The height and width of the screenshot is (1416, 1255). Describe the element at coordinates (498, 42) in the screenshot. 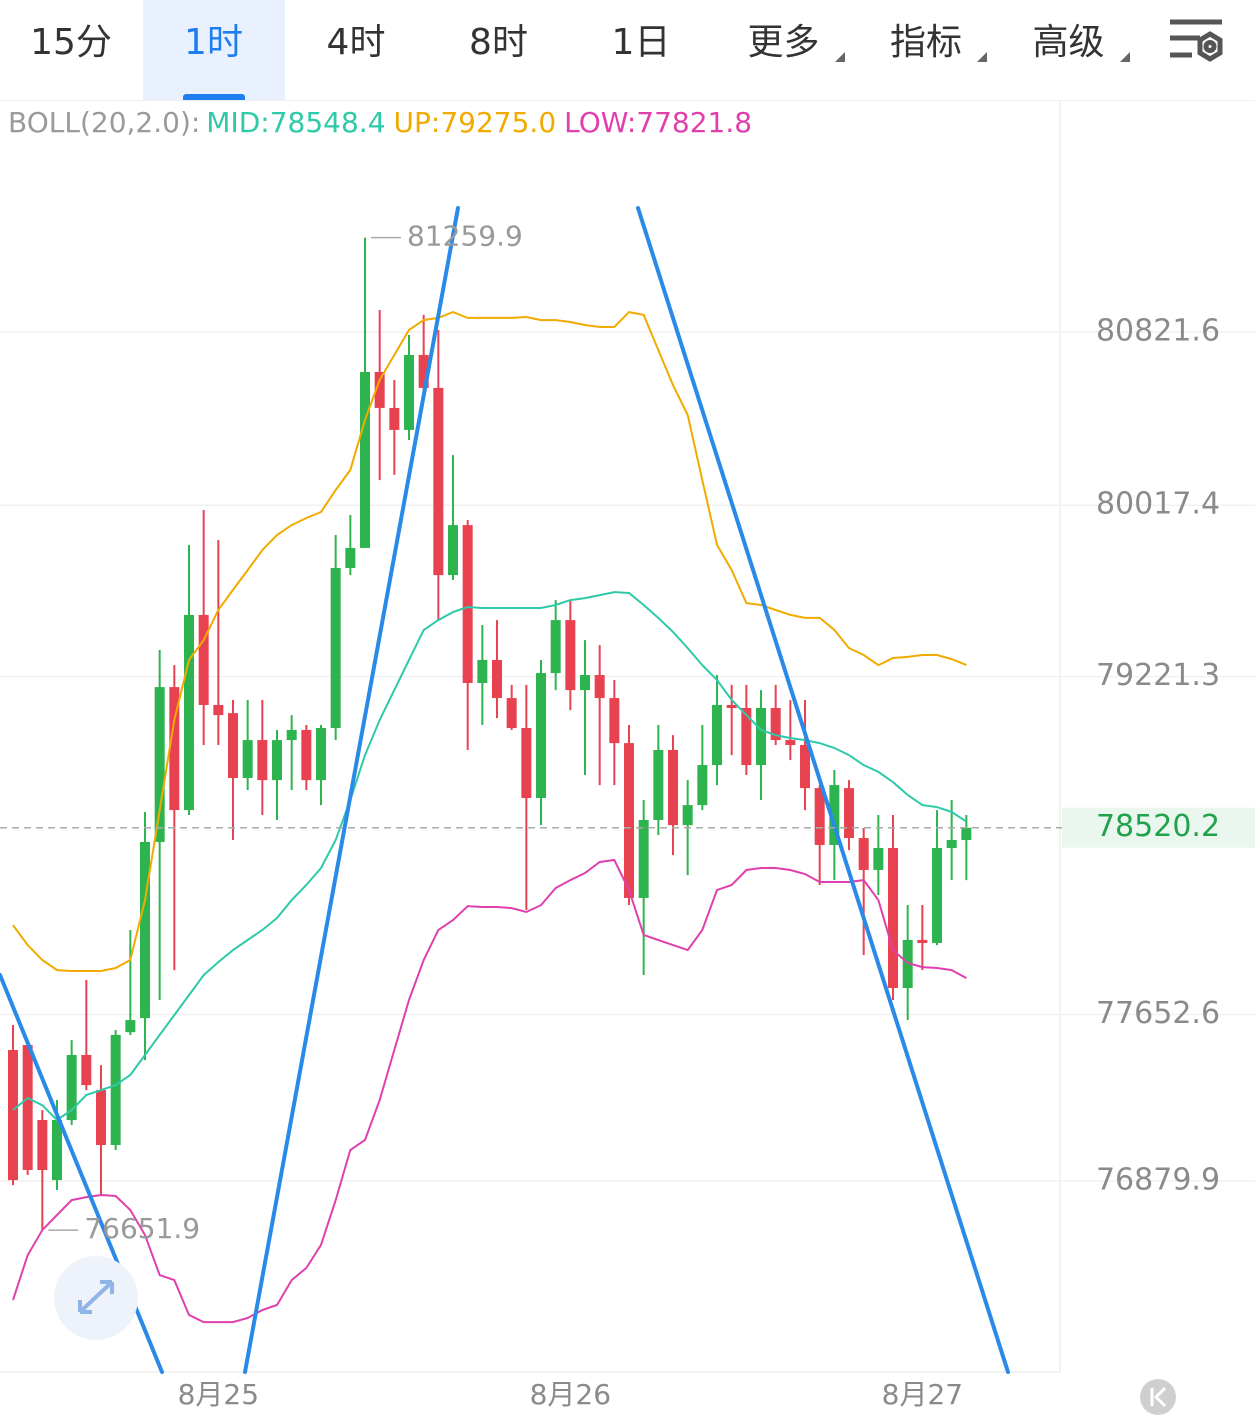

I see `tab: 8时` at that location.